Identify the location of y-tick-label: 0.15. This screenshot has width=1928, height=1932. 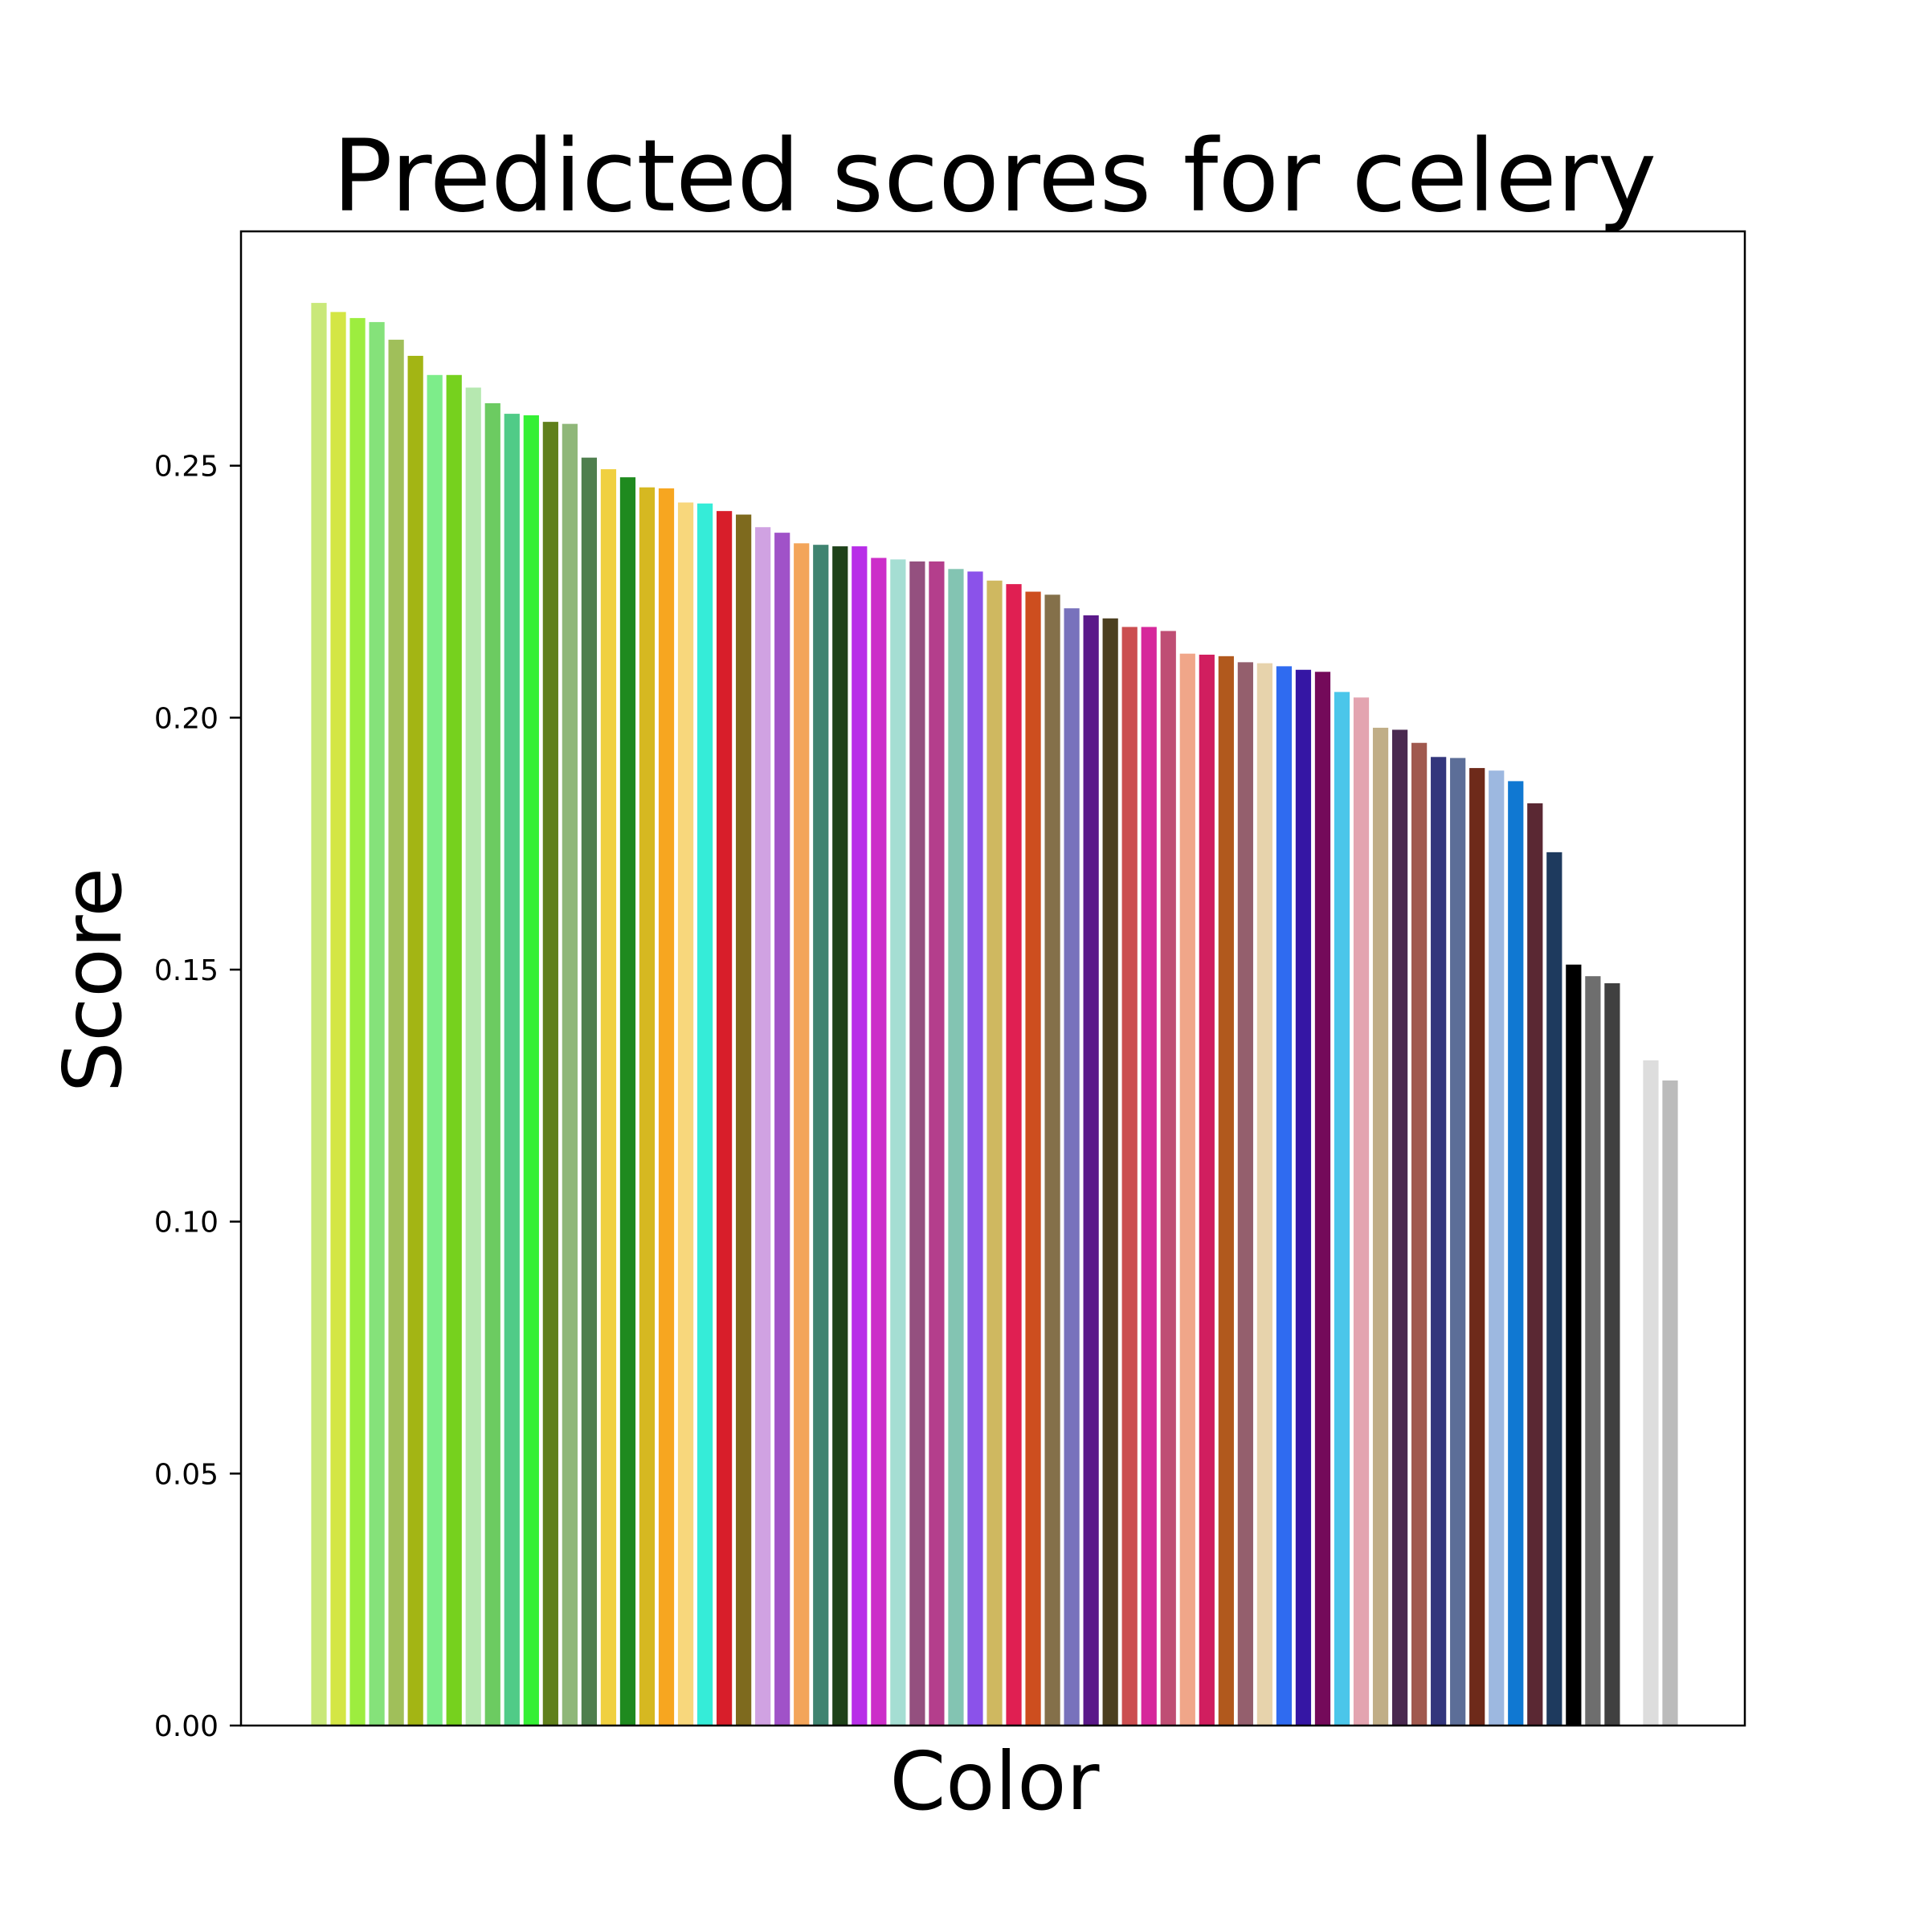
(186, 970).